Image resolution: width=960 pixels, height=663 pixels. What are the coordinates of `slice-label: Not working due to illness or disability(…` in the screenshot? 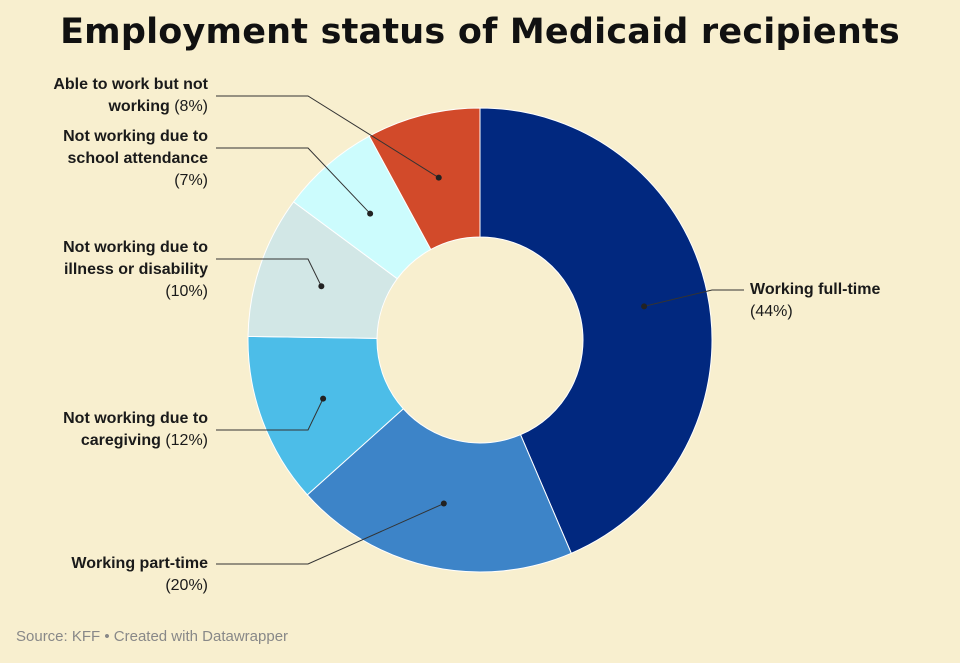 It's located at (135, 269).